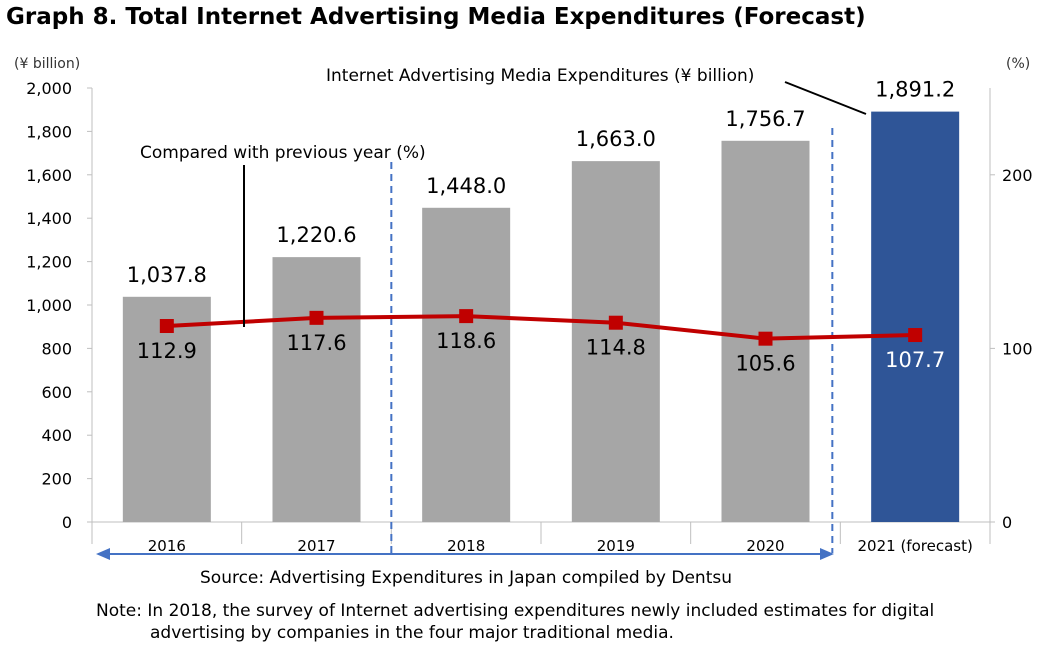 The width and height of the screenshot is (1057, 654). What do you see at coordinates (466, 186) in the screenshot?
I see `bar-value-label: 1,448.0` at bounding box center [466, 186].